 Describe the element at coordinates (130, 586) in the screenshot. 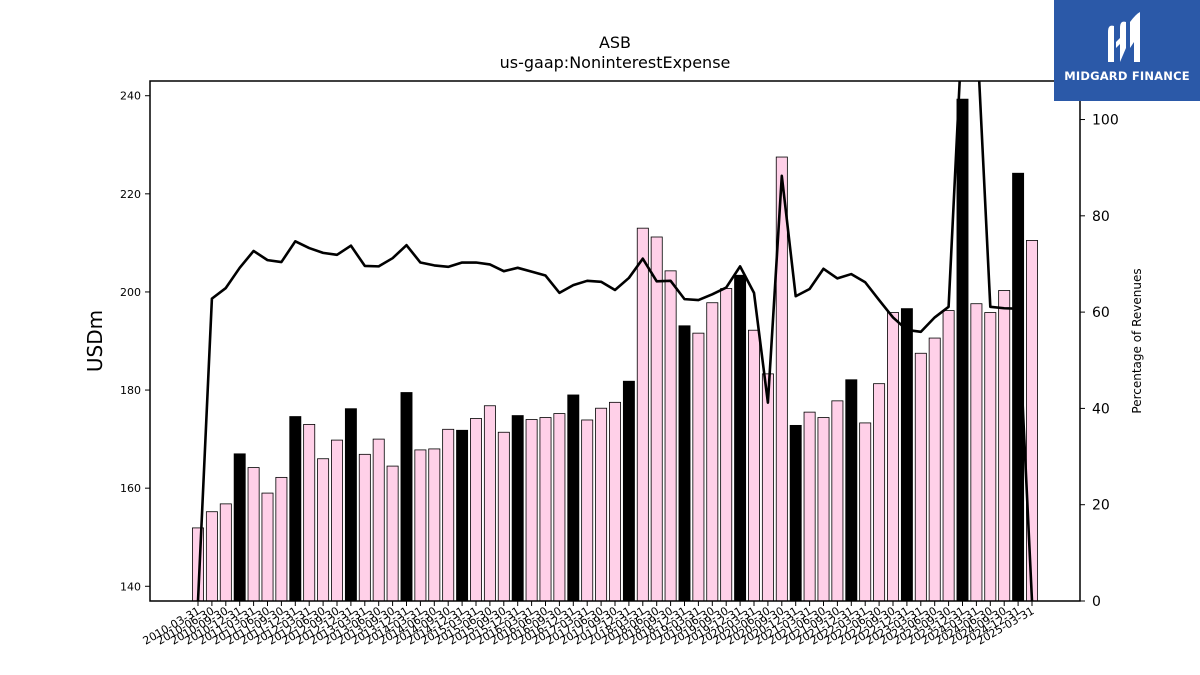

I see `y-tick-label: 140` at that location.